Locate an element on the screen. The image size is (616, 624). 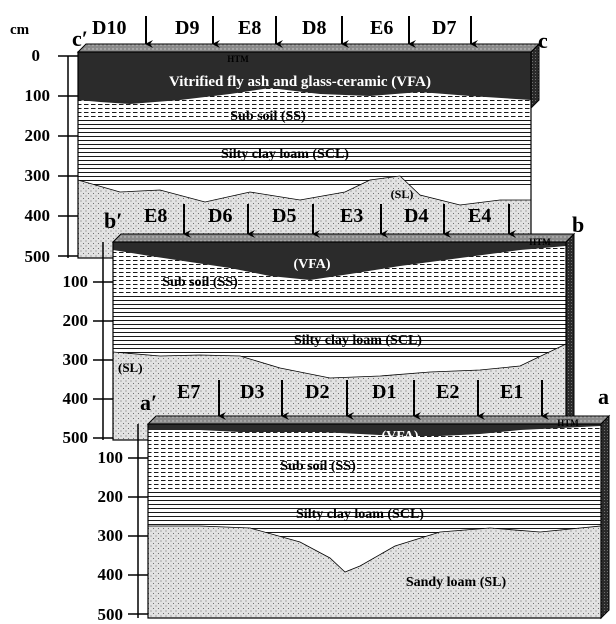
station-label: D3 is located at coordinates (252, 392).